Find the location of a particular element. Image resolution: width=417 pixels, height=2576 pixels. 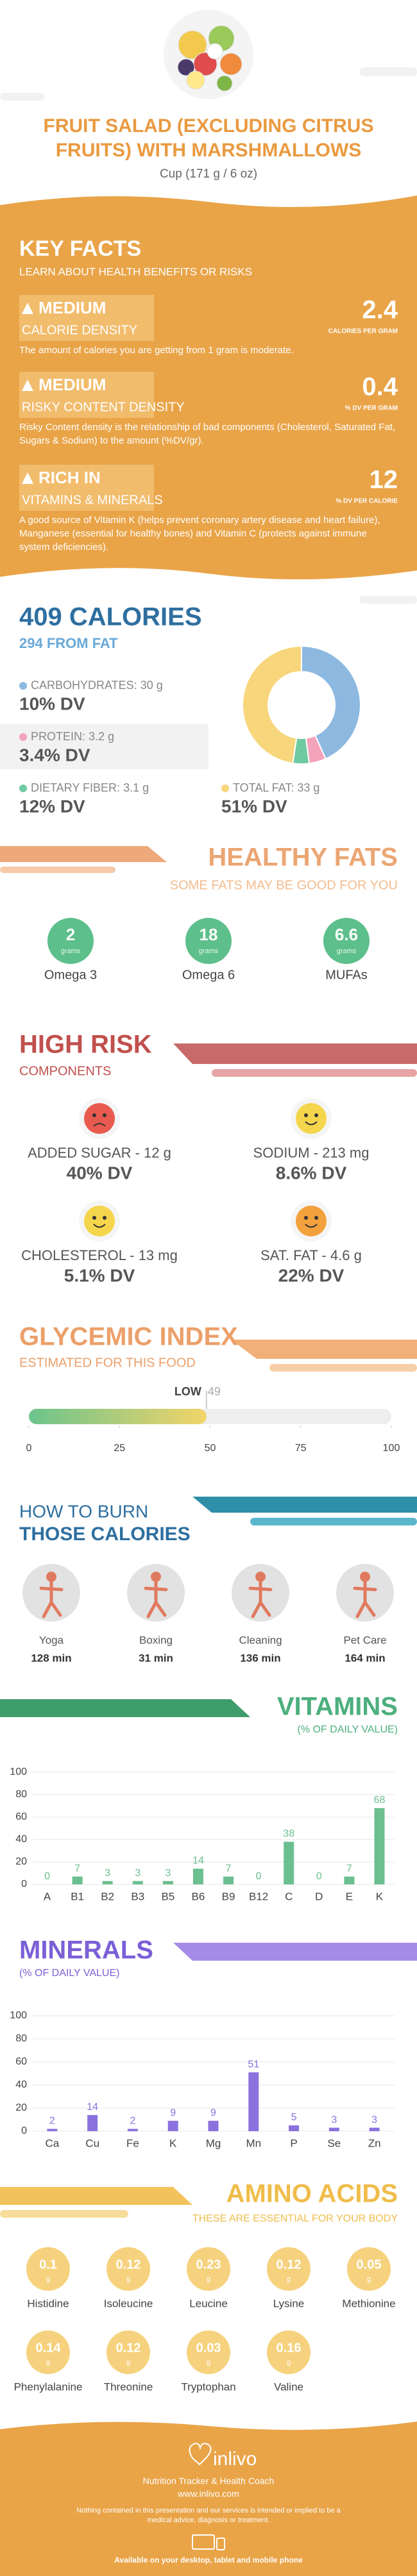

risk-label: CHOLESTEROL - 13 mg is located at coordinates (100, 1255).